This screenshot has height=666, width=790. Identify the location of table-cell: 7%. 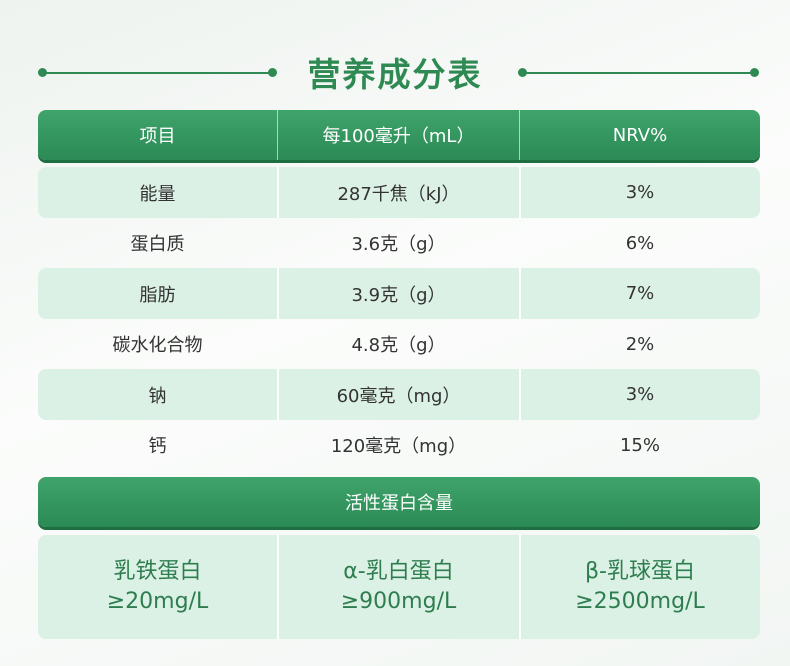
(640, 293).